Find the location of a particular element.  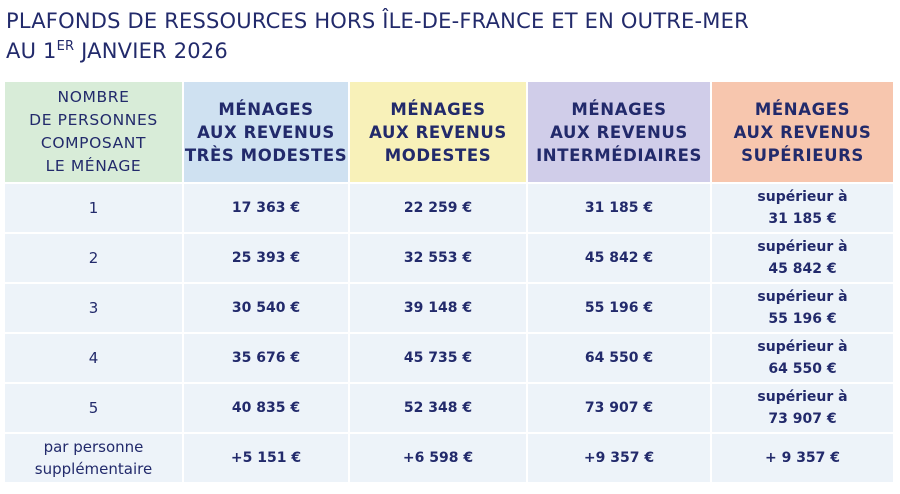

cell-line: 5 is located at coordinates (93, 408).